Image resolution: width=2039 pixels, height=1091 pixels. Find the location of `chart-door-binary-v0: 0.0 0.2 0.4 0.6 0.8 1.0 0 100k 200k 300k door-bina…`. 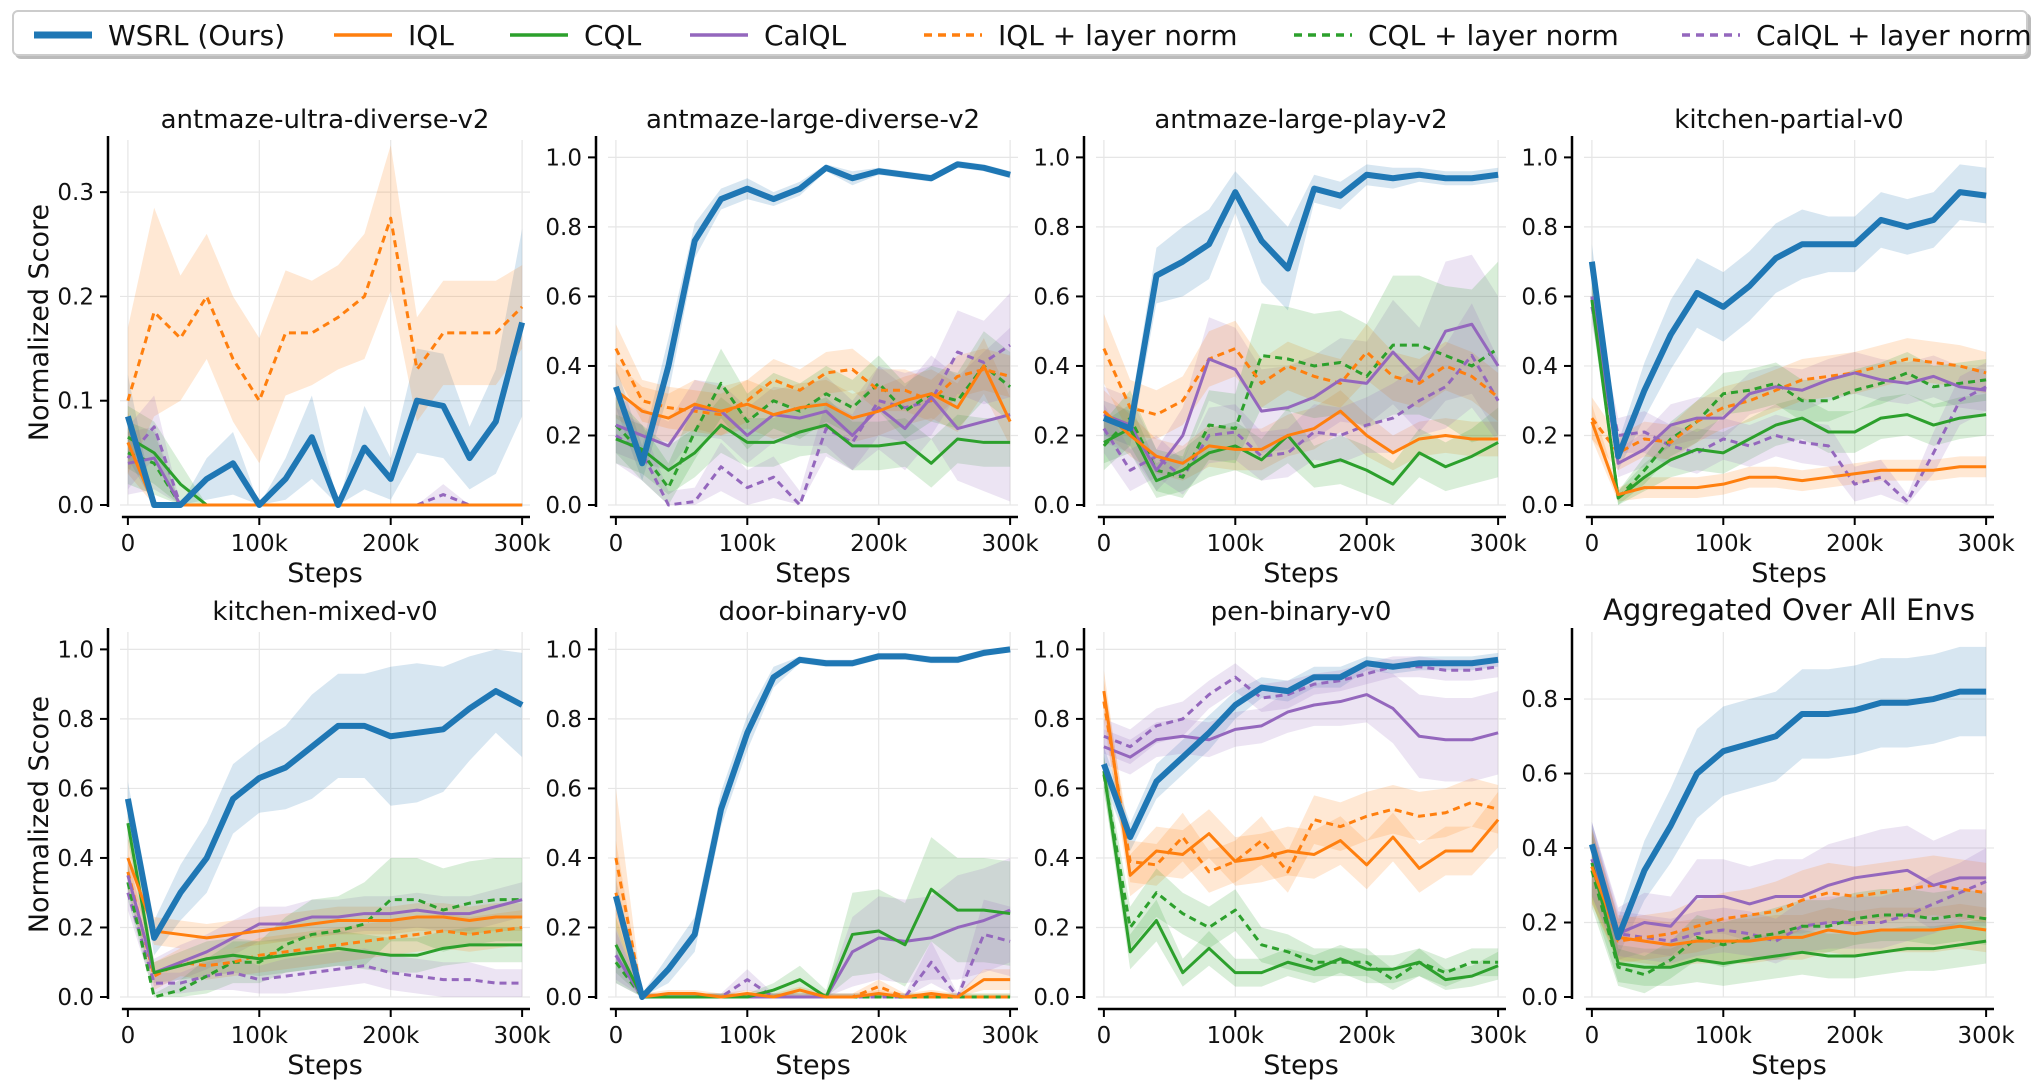

chart-door-binary-v0: 0.0 0.2 0.4 0.6 0.8 1.0 0 100k 200k 300k door-bina… is located at coordinates (792, 839).